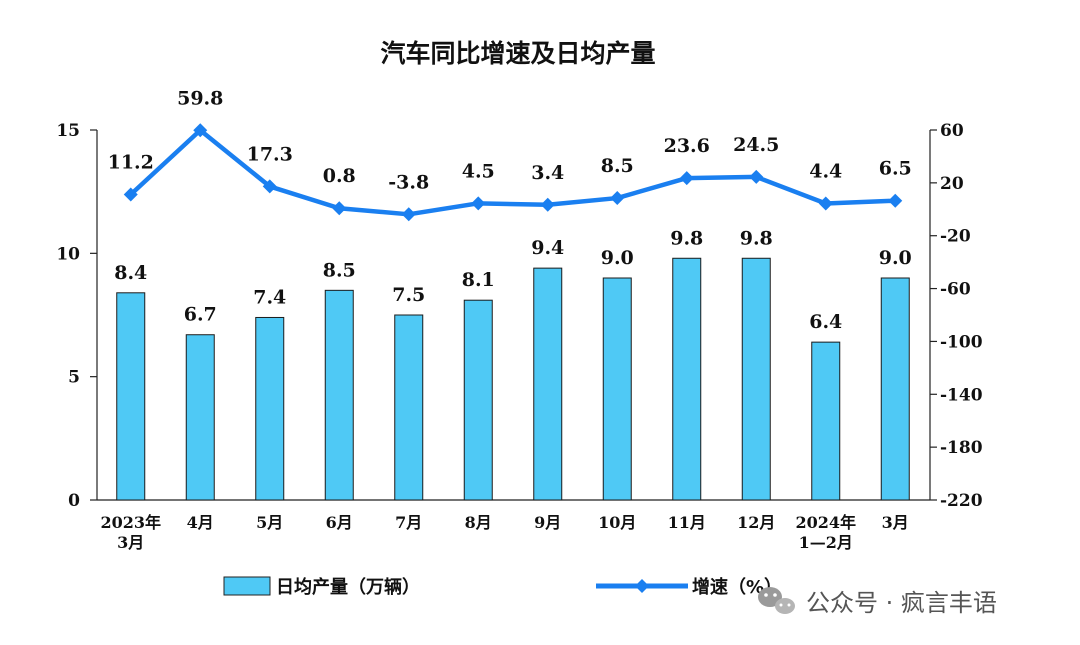  I want to click on watermark: 公众号 · 疯言丰语, so click(877, 602).